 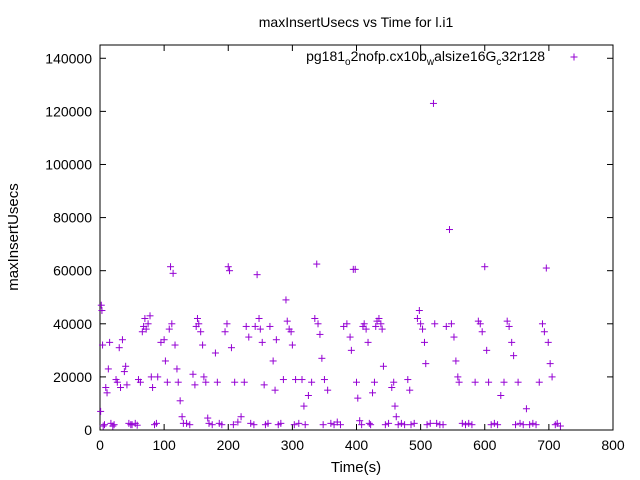 What do you see at coordinates (72, 377) in the screenshot?
I see `y-tick-label: 20000` at bounding box center [72, 377].